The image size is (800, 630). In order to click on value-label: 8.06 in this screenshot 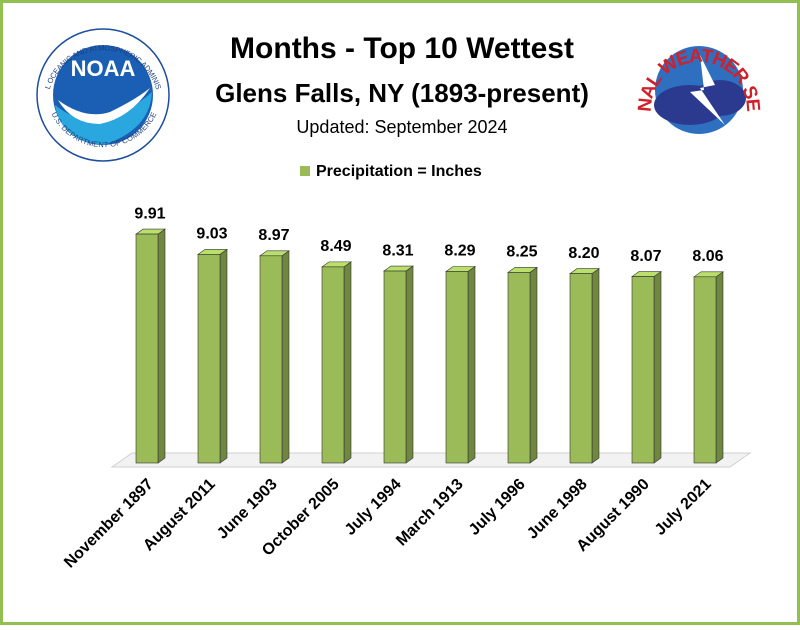, I will do `click(707, 256)`.